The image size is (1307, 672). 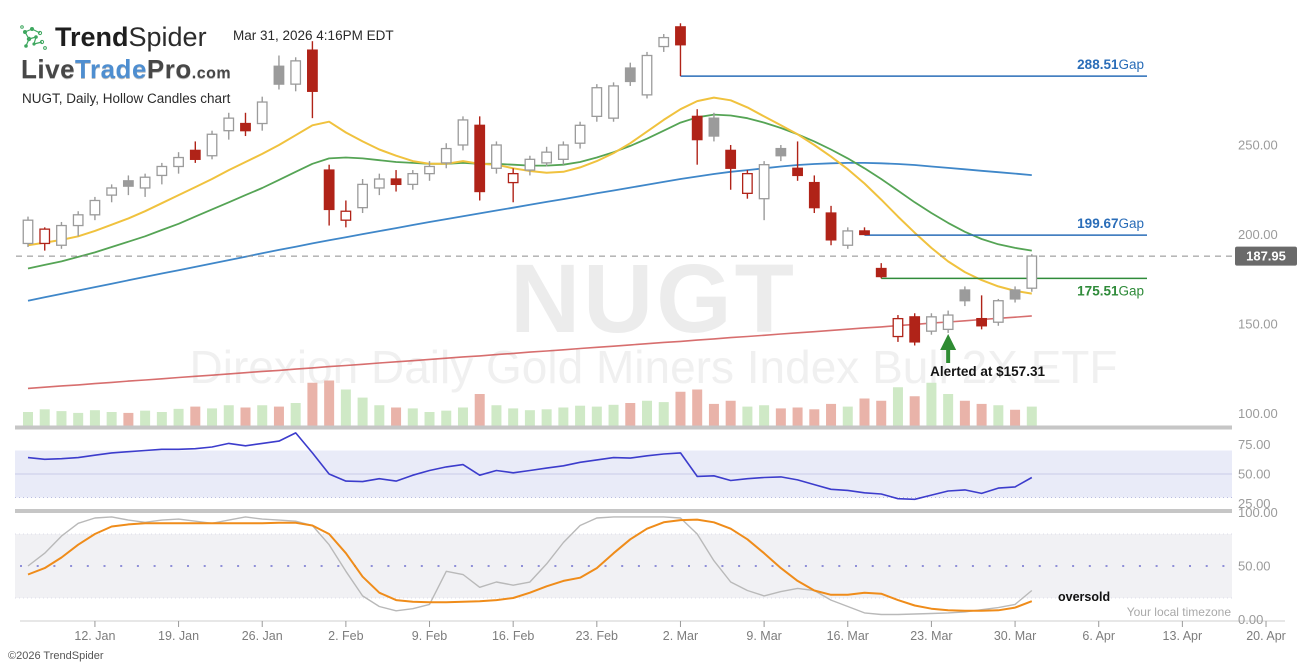 What do you see at coordinates (948, 342) in the screenshot?
I see `alert-arrow-icon` at bounding box center [948, 342].